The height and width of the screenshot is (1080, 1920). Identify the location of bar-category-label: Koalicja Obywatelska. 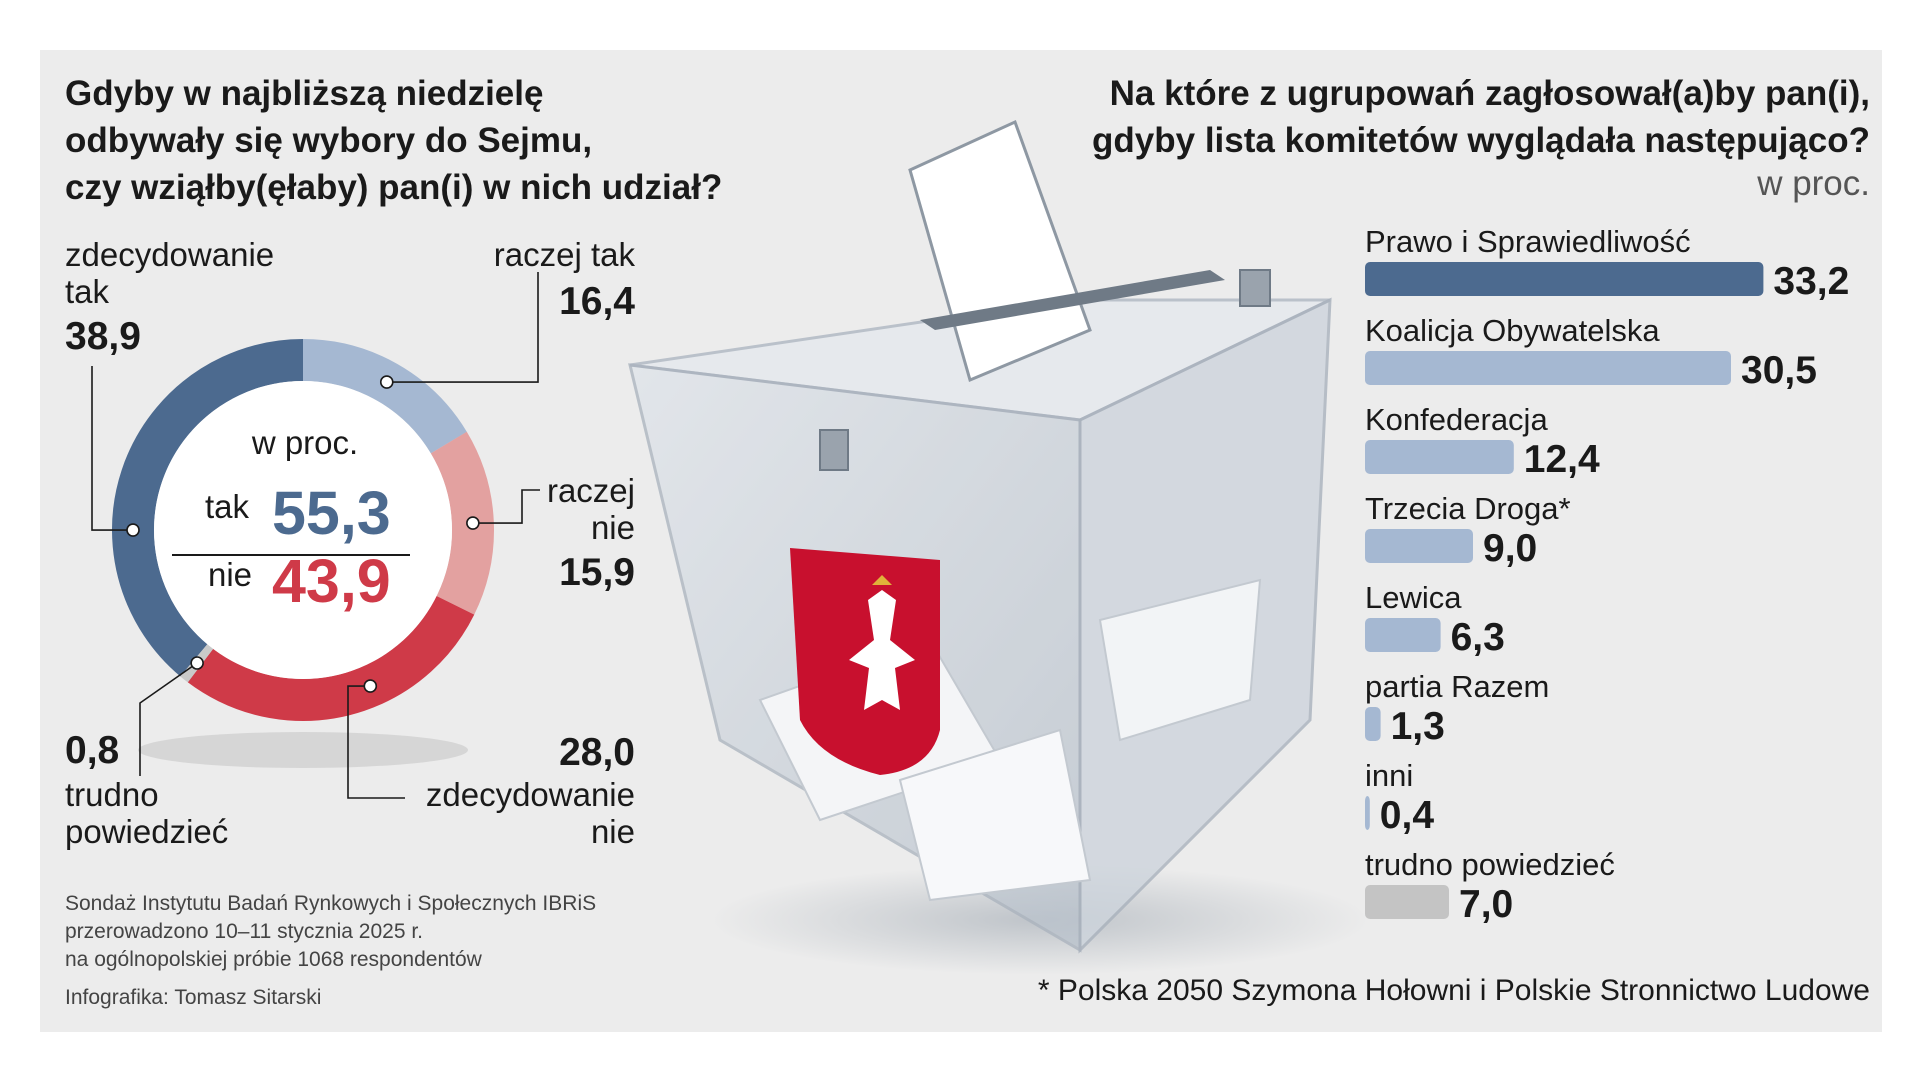
(1512, 330).